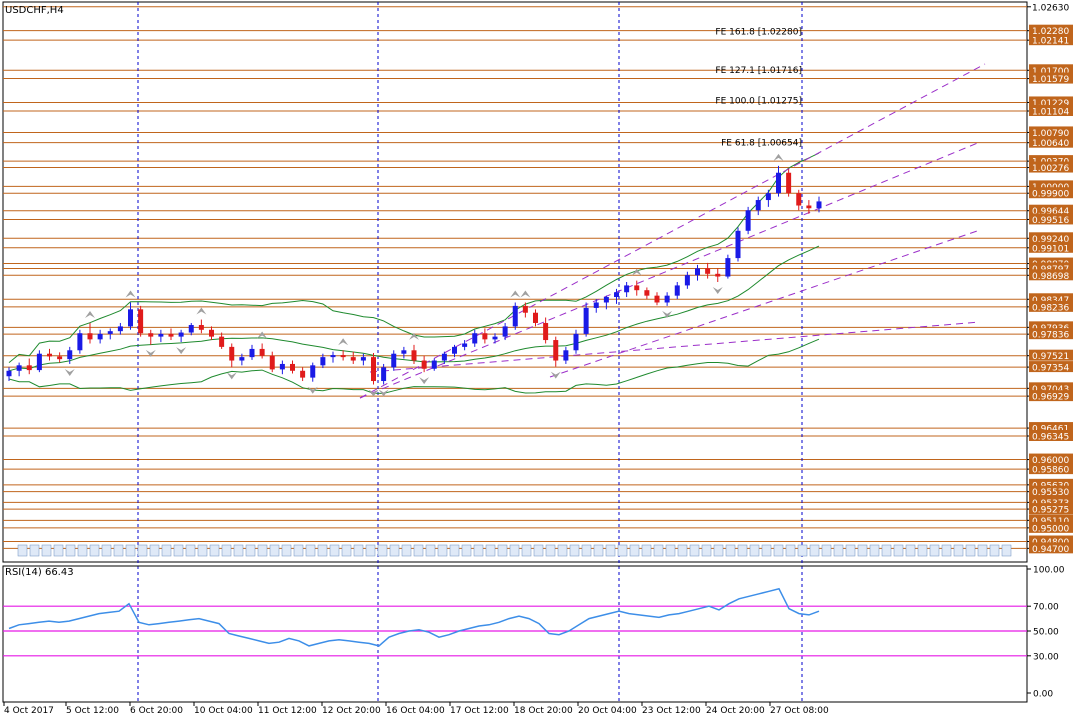 The image size is (1080, 724). I want to click on price-axis-tick: 1.01229, so click(1050, 102).